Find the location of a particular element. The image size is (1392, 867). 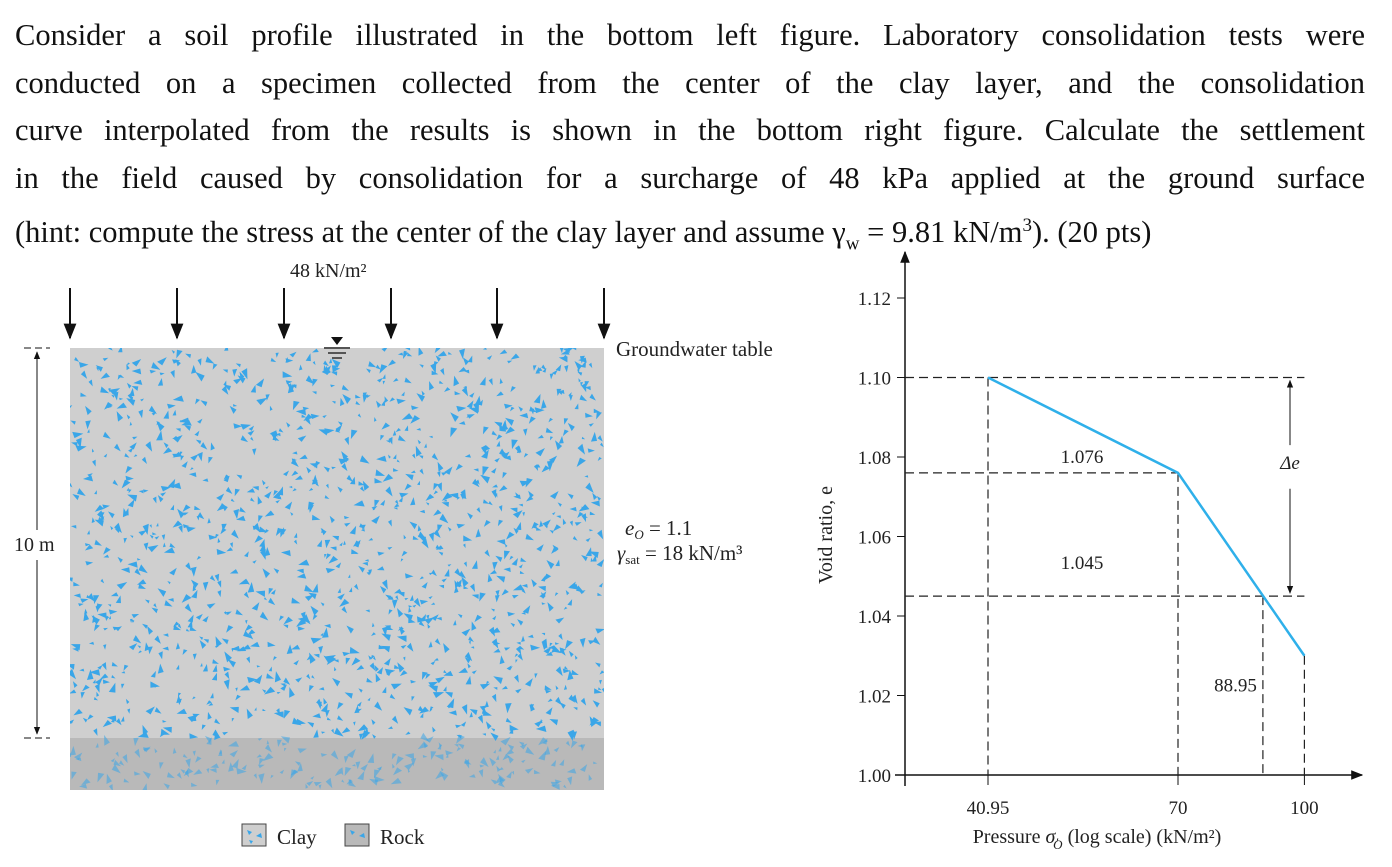

x-tick-label: 70 is located at coordinates (1178, 808).